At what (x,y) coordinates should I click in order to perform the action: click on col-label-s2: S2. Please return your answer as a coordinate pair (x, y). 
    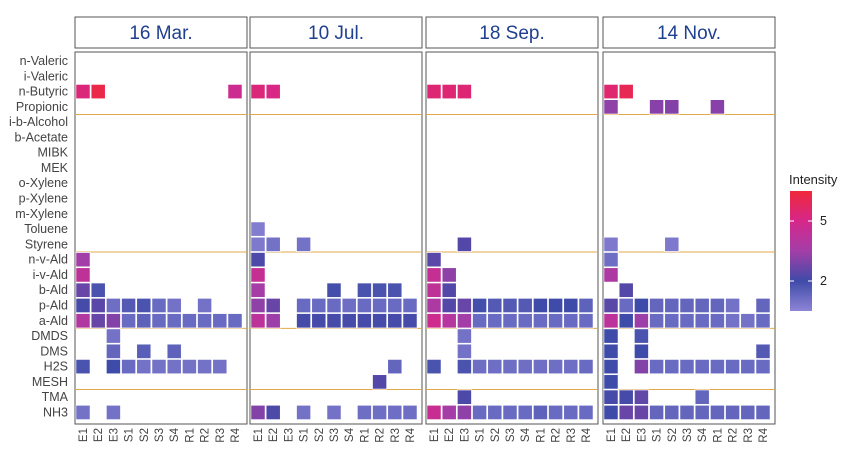
    Looking at the image, I should click on (496, 435).